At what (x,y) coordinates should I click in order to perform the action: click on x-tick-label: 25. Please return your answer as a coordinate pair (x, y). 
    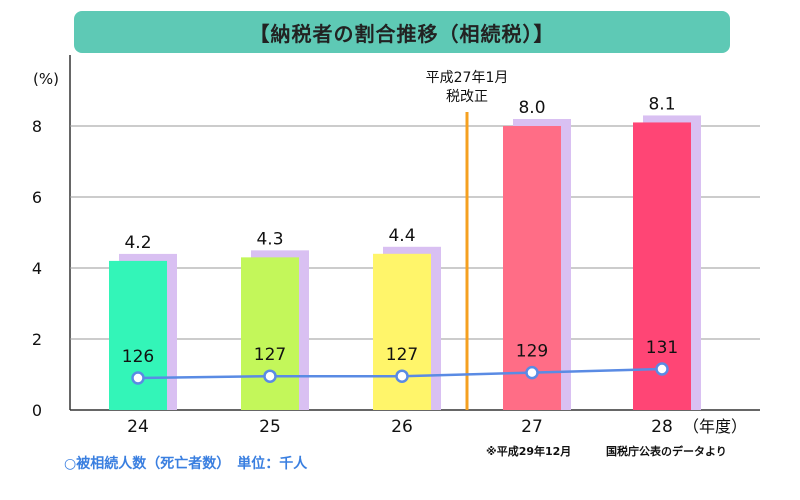
    Looking at the image, I should click on (270, 427).